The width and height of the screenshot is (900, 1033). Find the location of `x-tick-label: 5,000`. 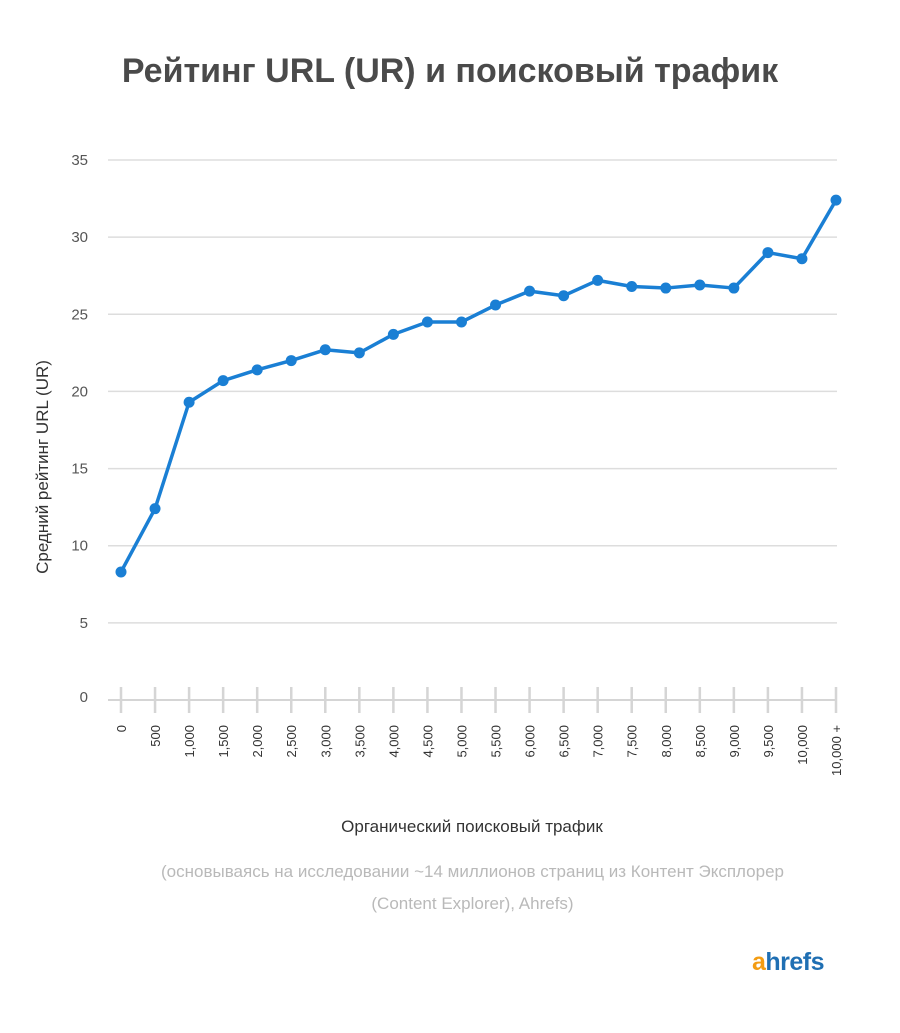

x-tick-label: 5,000 is located at coordinates (461, 741).